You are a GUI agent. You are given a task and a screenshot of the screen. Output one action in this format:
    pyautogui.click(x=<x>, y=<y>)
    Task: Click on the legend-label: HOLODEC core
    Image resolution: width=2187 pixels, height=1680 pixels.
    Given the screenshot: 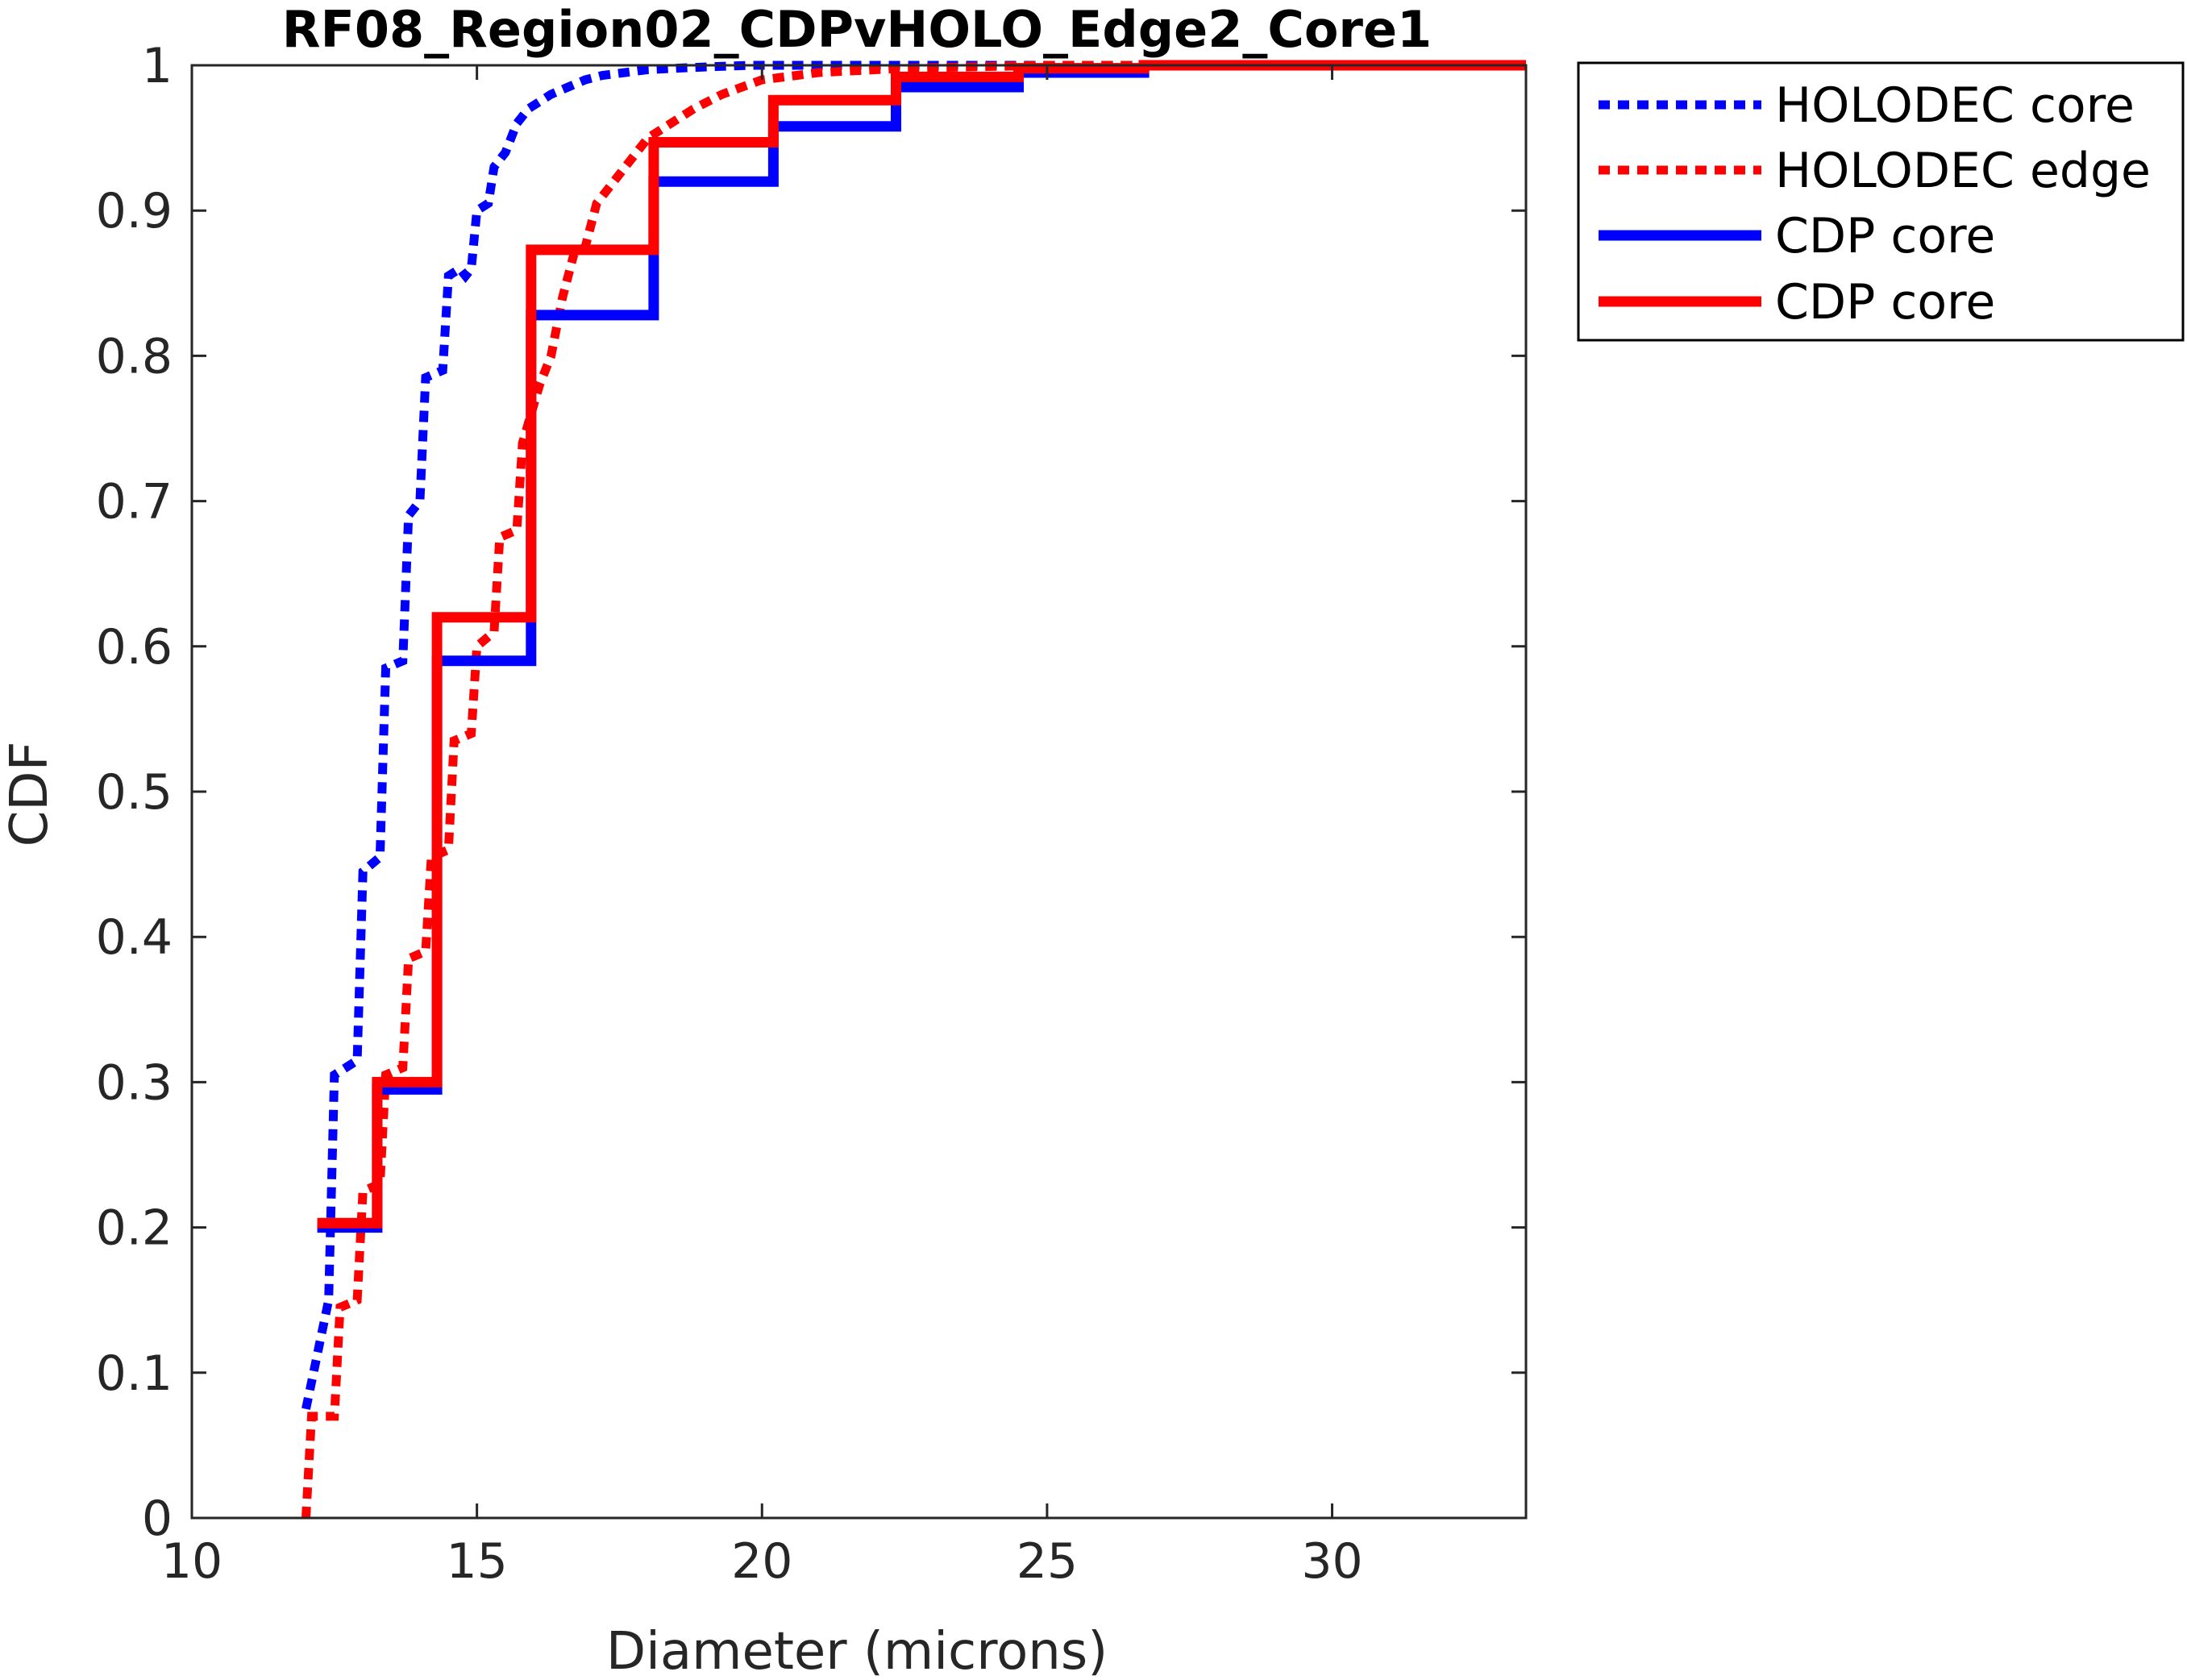 What is the action you would take?
    pyautogui.click(x=1955, y=105)
    